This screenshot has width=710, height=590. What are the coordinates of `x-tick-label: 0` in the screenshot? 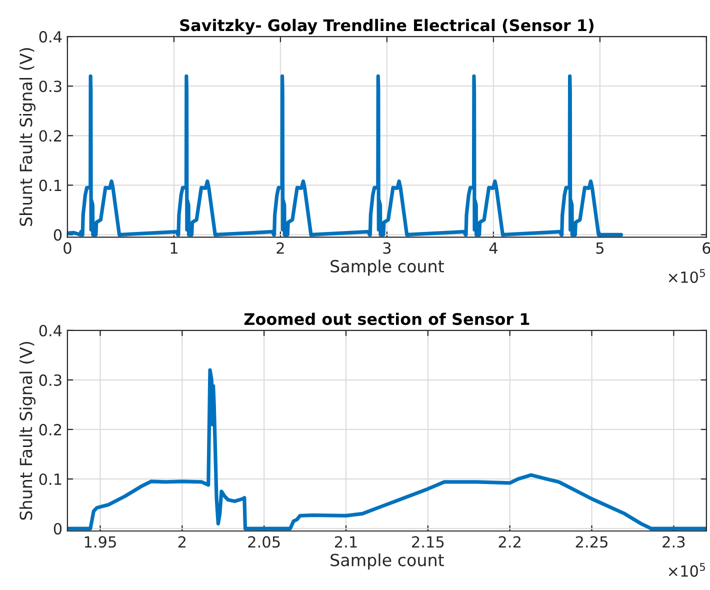 It's located at (68, 248).